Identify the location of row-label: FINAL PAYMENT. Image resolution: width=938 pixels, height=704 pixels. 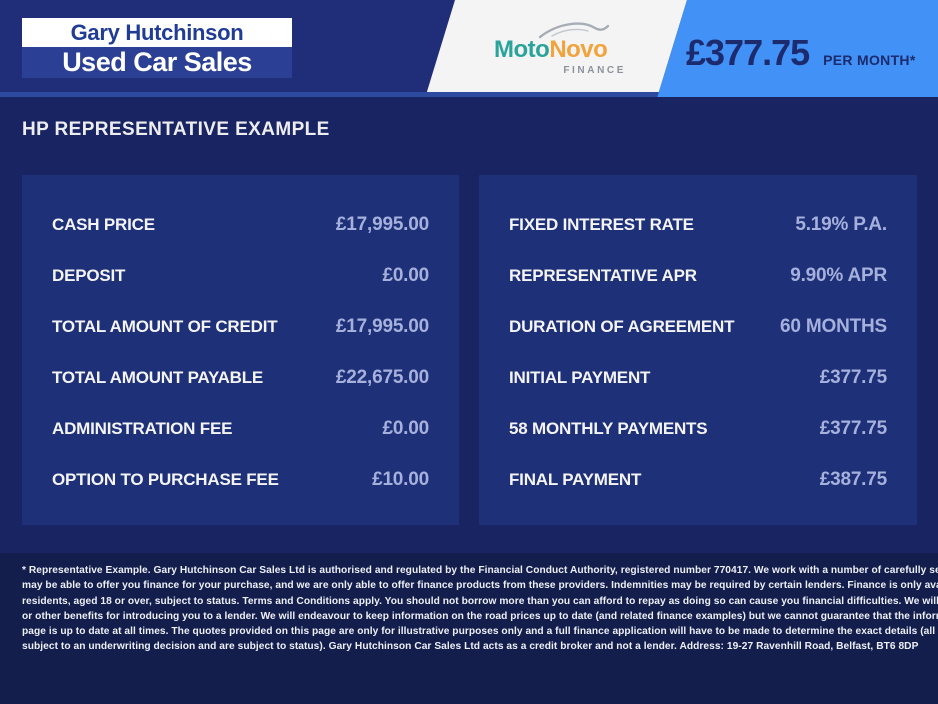
(575, 479).